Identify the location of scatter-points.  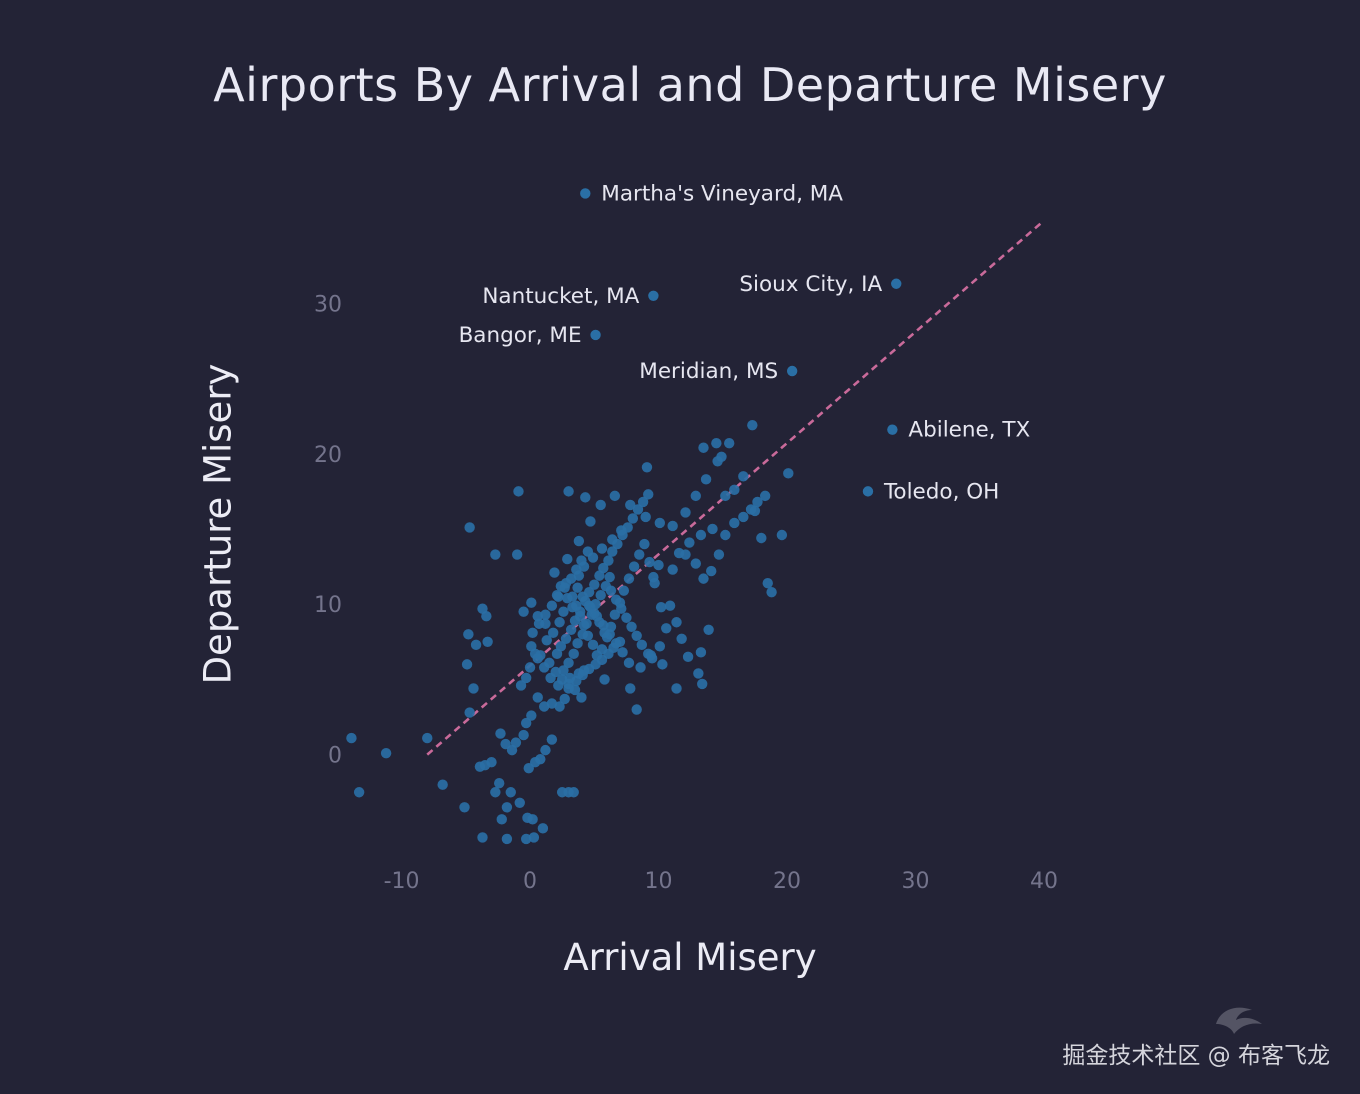
(570, 632).